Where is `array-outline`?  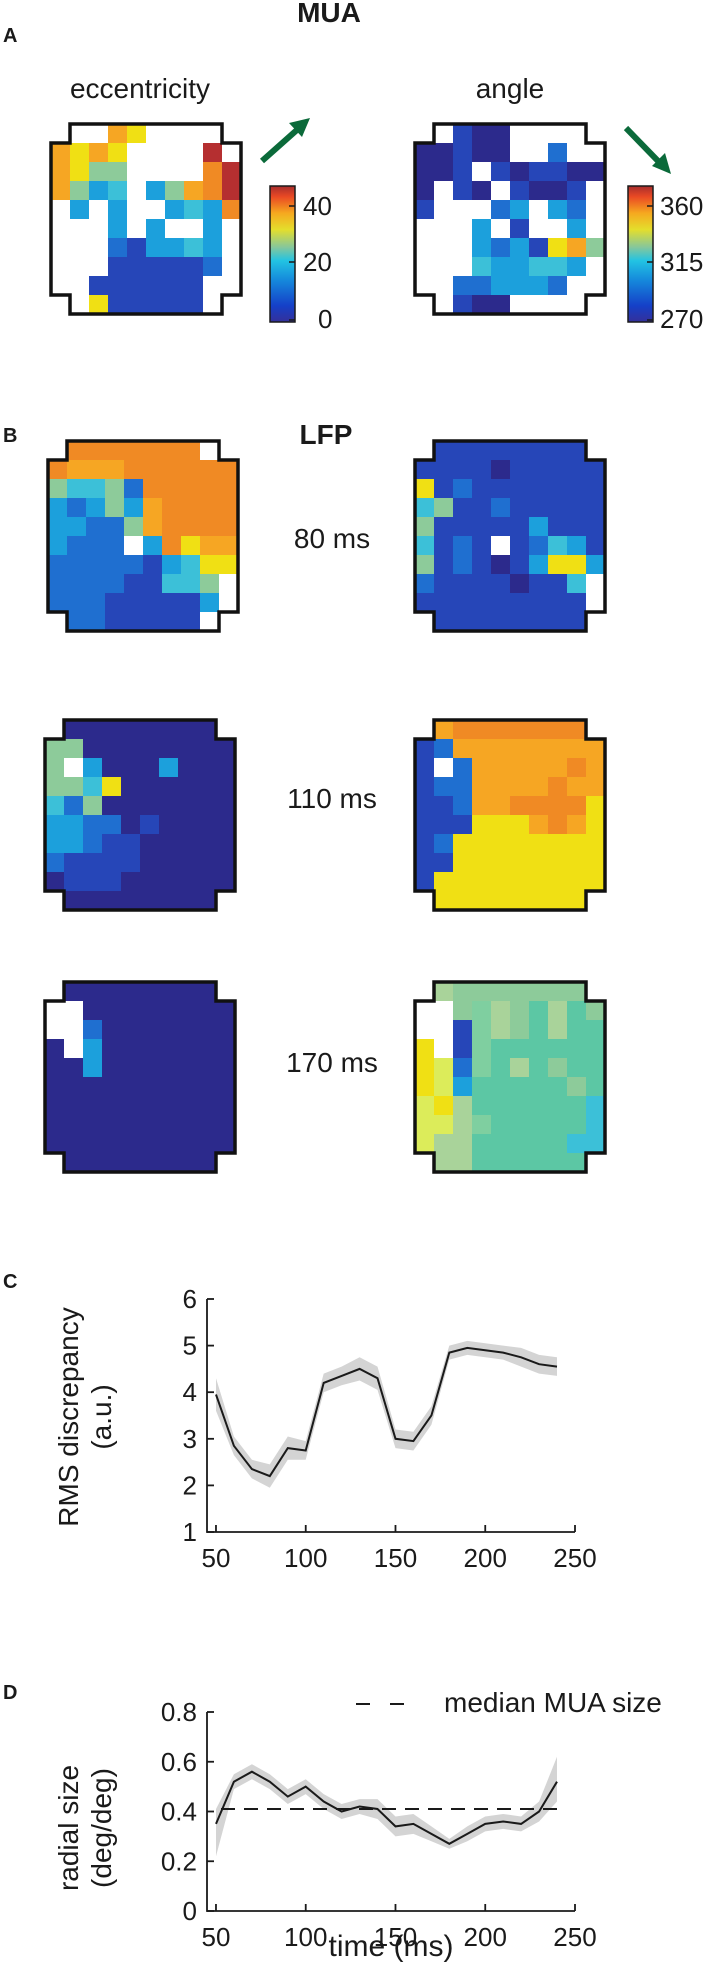 array-outline is located at coordinates (510, 536).